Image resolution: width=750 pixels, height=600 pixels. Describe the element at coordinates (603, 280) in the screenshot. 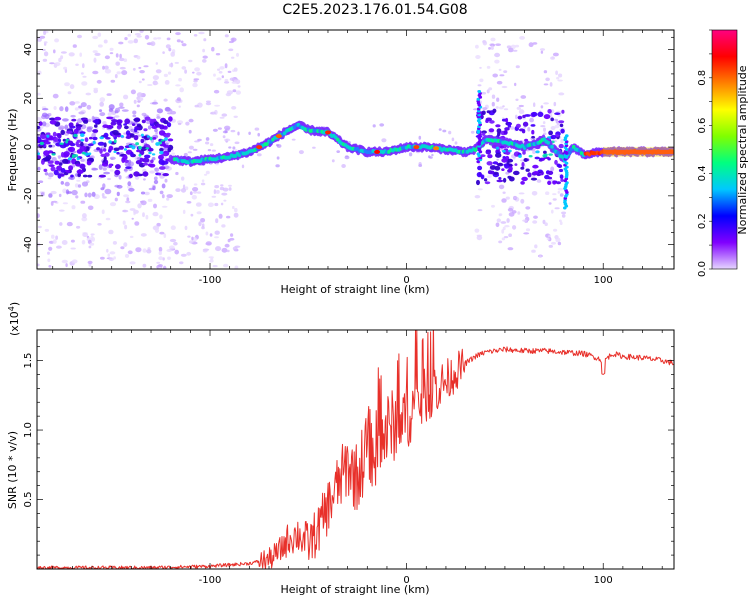

I see `spectrogram-x-tick-label: 100` at that location.